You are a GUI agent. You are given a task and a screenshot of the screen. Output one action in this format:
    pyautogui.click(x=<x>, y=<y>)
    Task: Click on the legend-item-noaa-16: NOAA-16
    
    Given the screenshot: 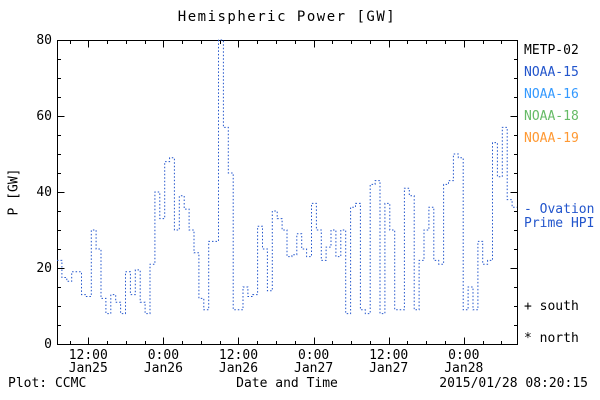 What is the action you would take?
    pyautogui.click(x=551, y=94)
    